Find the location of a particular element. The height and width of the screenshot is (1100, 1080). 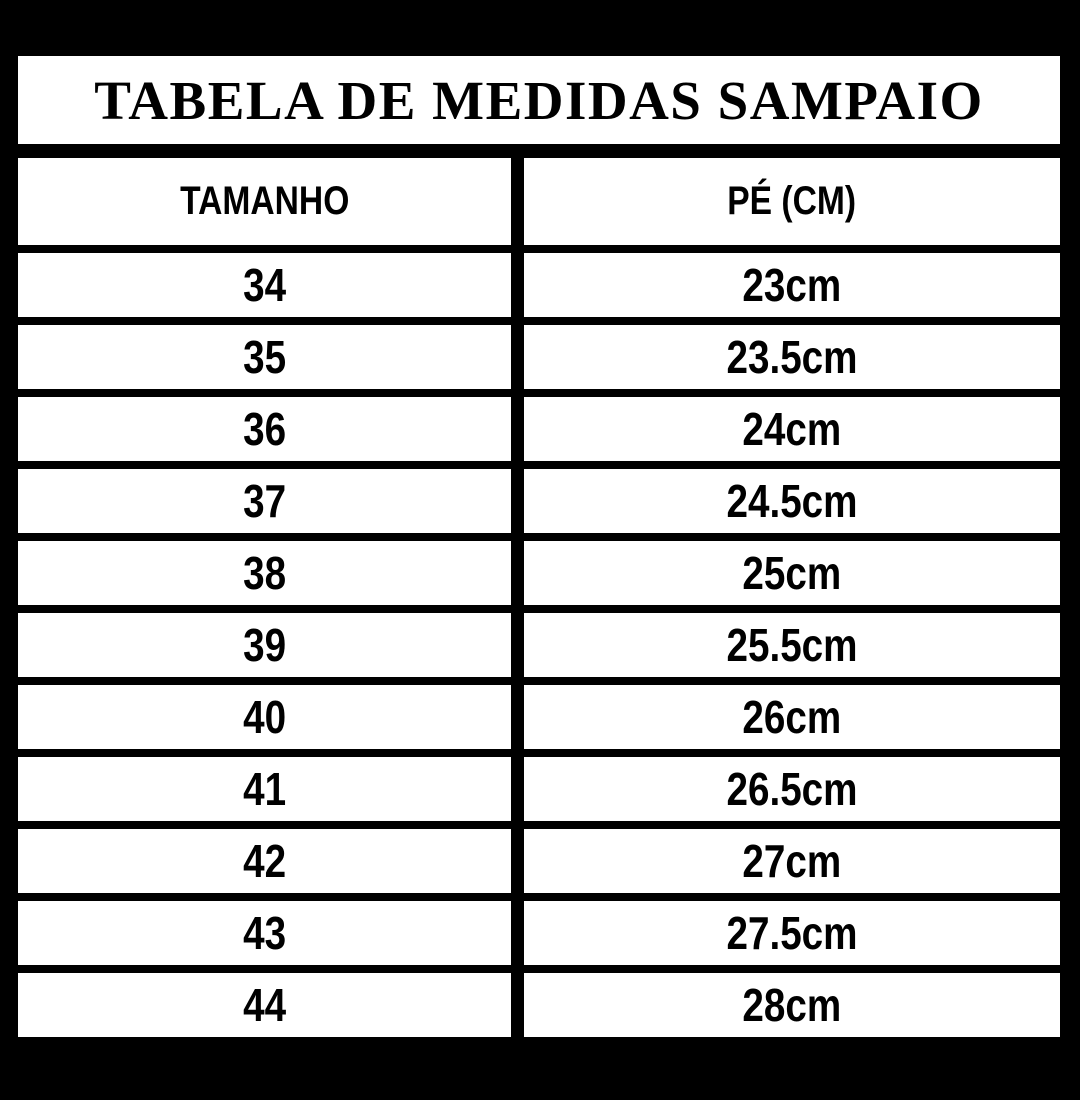

size-cell: 39 is located at coordinates (271, 643).